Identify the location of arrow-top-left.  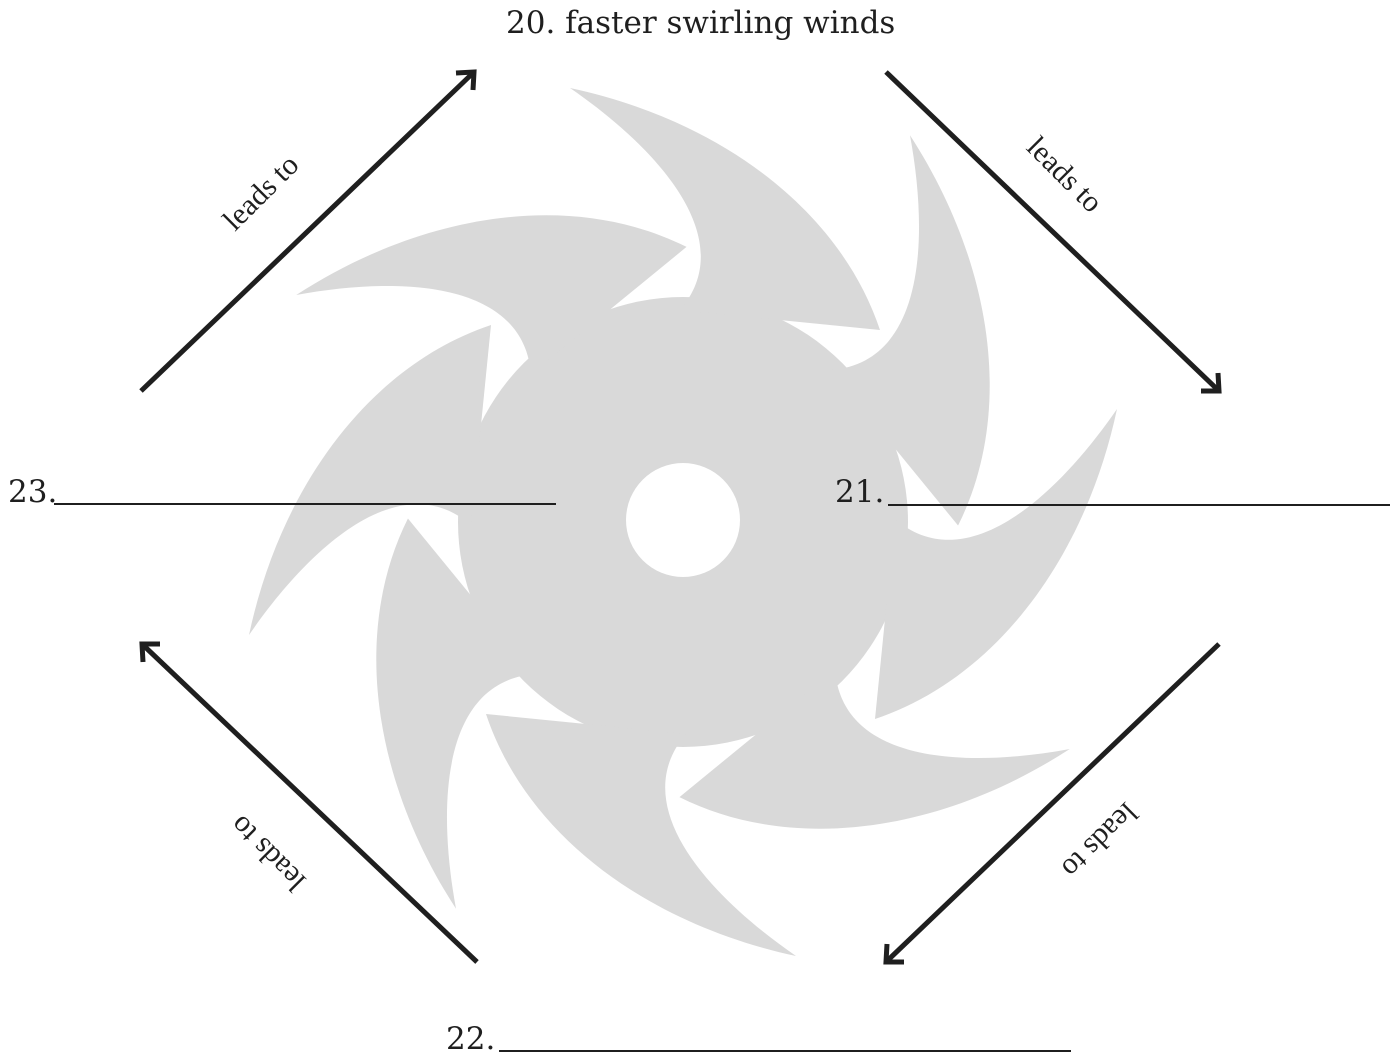
(308, 231).